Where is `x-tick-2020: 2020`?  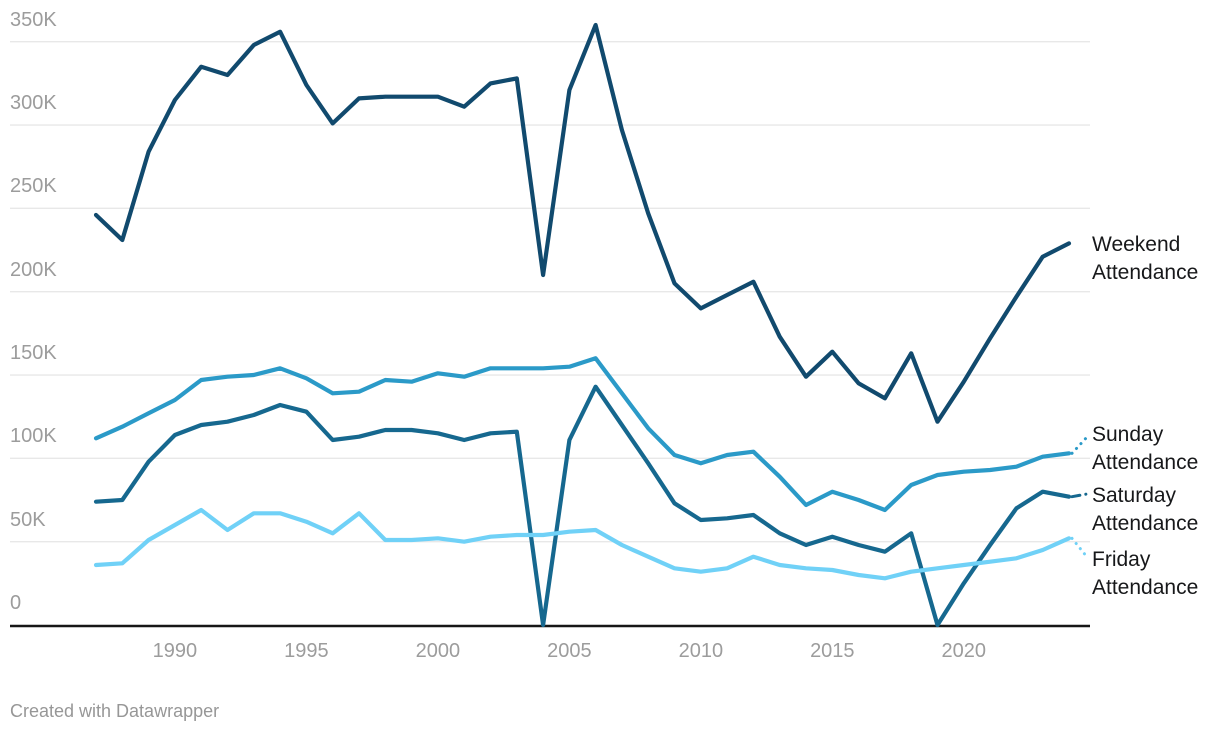 x-tick-2020: 2020 is located at coordinates (964, 651).